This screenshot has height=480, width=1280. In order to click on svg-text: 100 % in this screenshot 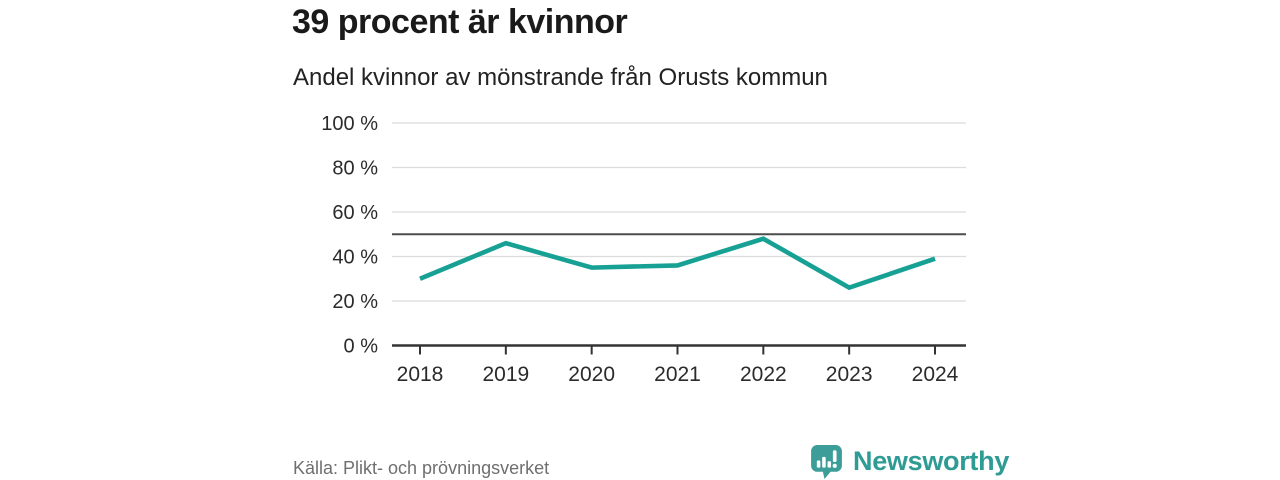, I will do `click(349, 124)`.